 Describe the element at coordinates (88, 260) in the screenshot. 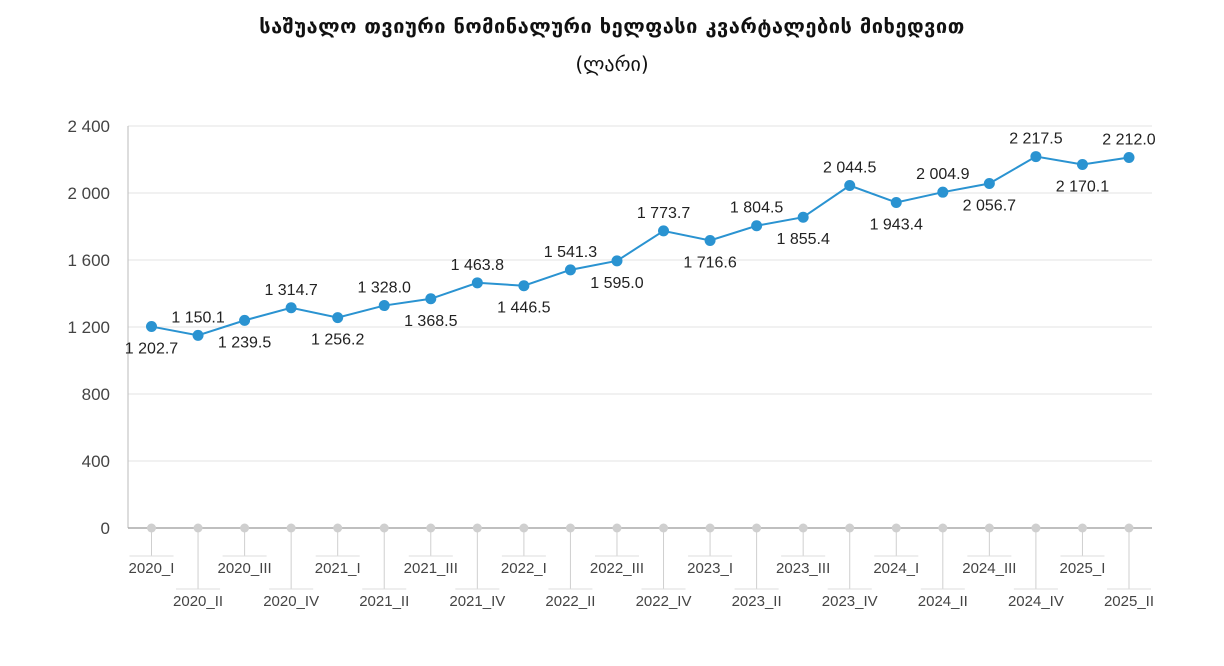

I see `y-tick-label: 1 600` at that location.